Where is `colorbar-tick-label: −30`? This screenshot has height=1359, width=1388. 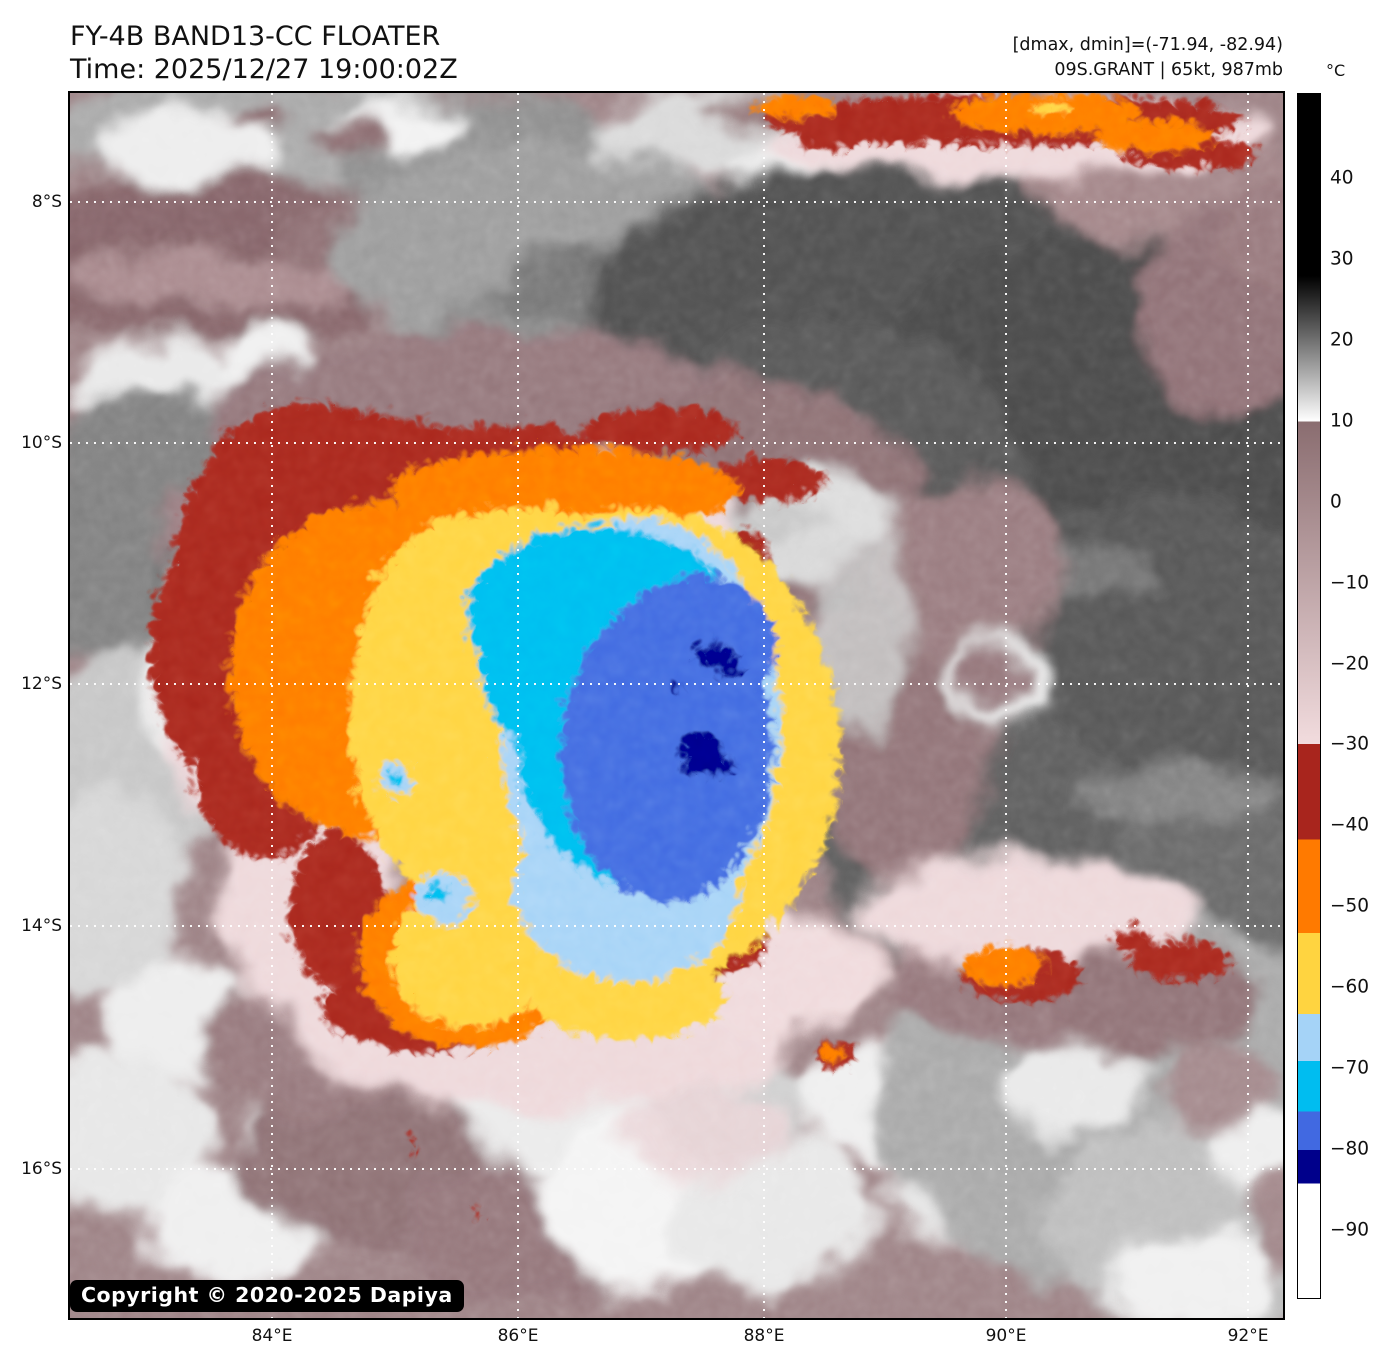
colorbar-tick-label: −30 is located at coordinates (1350, 744).